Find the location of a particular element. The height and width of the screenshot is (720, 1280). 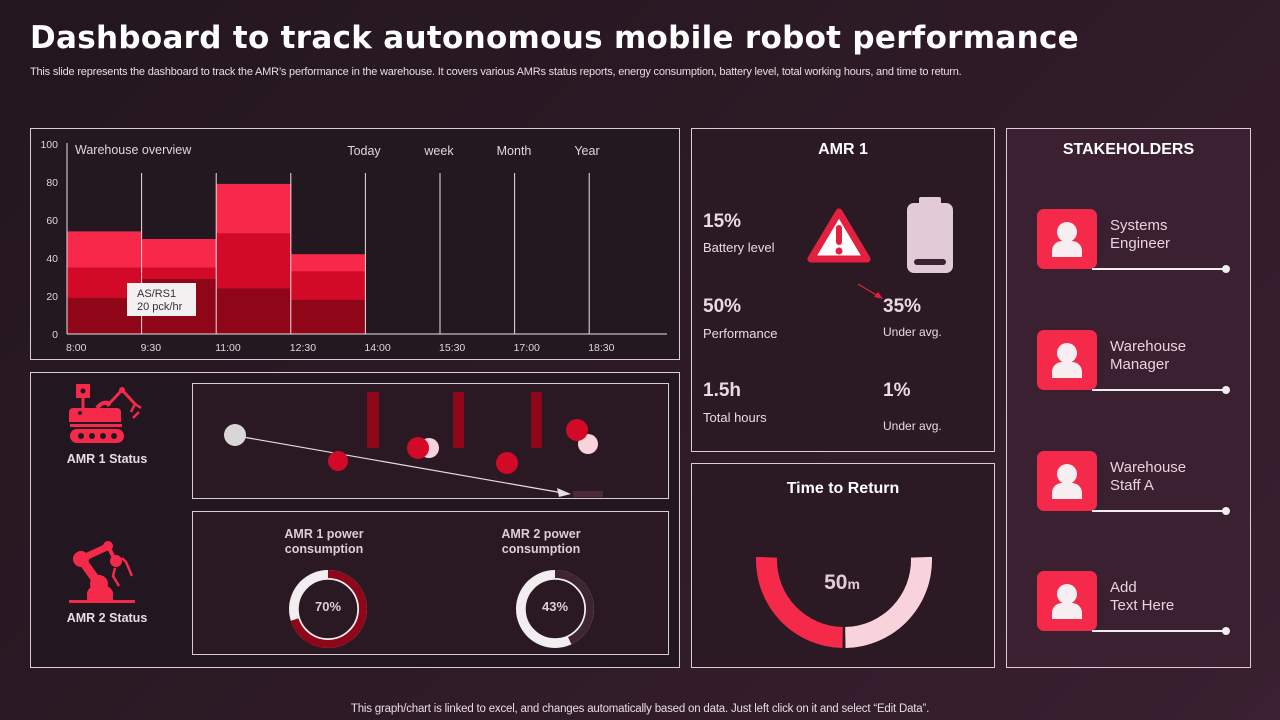

time-to-return-unit: m is located at coordinates (853, 584).